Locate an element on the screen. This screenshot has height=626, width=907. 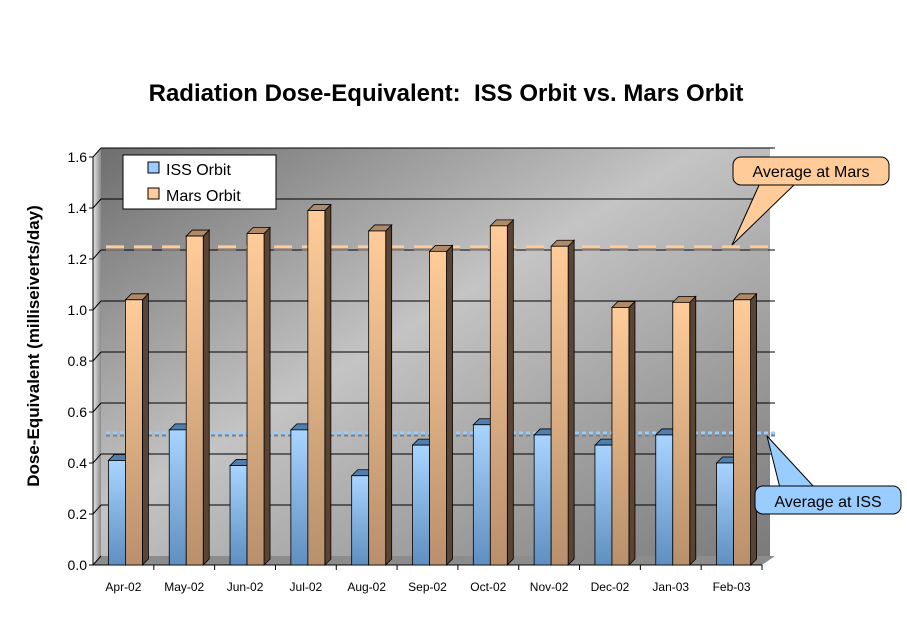
callout-iss-pointer is located at coordinates (791, 462).